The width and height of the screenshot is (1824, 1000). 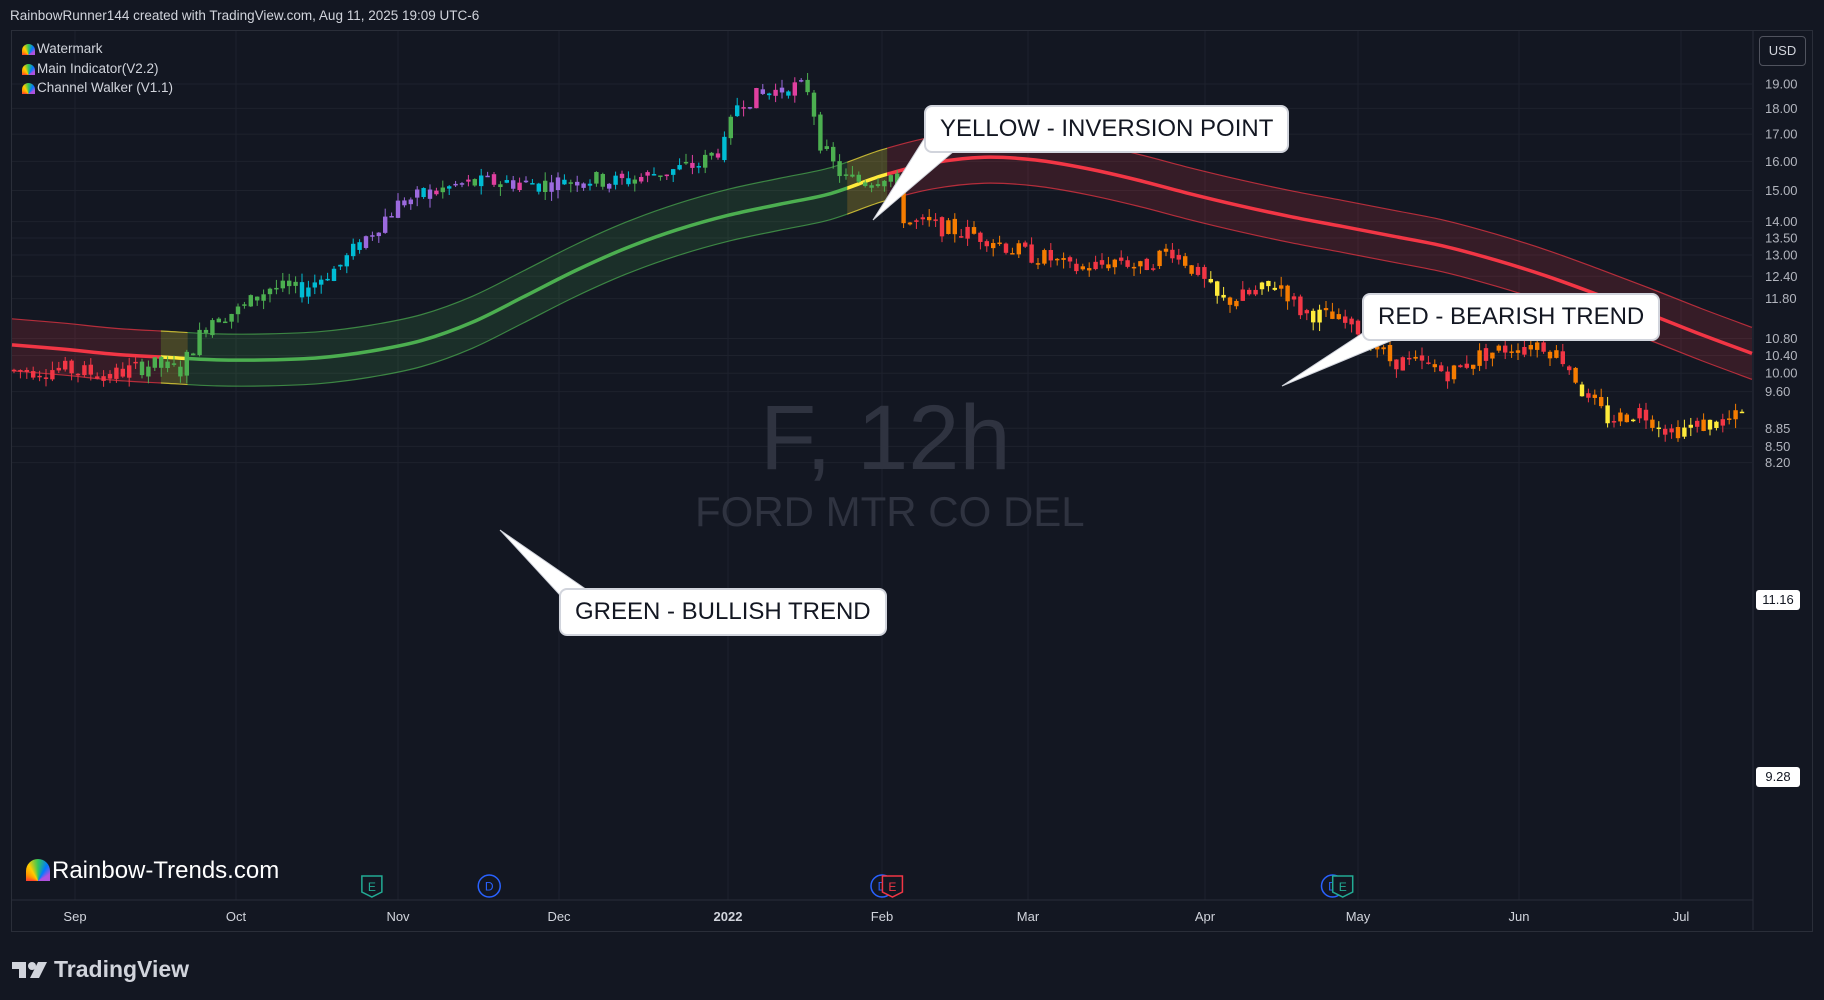 What do you see at coordinates (97, 49) in the screenshot?
I see `legend-item-watermark: Watermark` at bounding box center [97, 49].